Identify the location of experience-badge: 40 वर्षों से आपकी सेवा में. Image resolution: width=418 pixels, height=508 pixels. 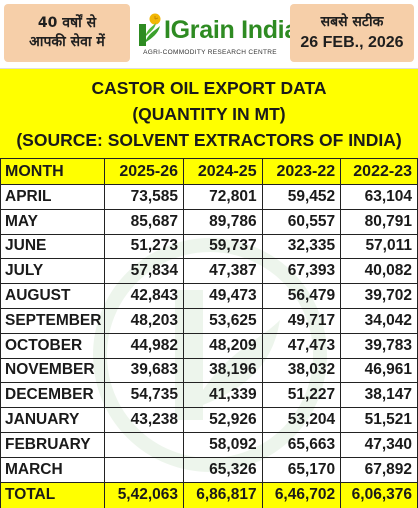
(67, 33).